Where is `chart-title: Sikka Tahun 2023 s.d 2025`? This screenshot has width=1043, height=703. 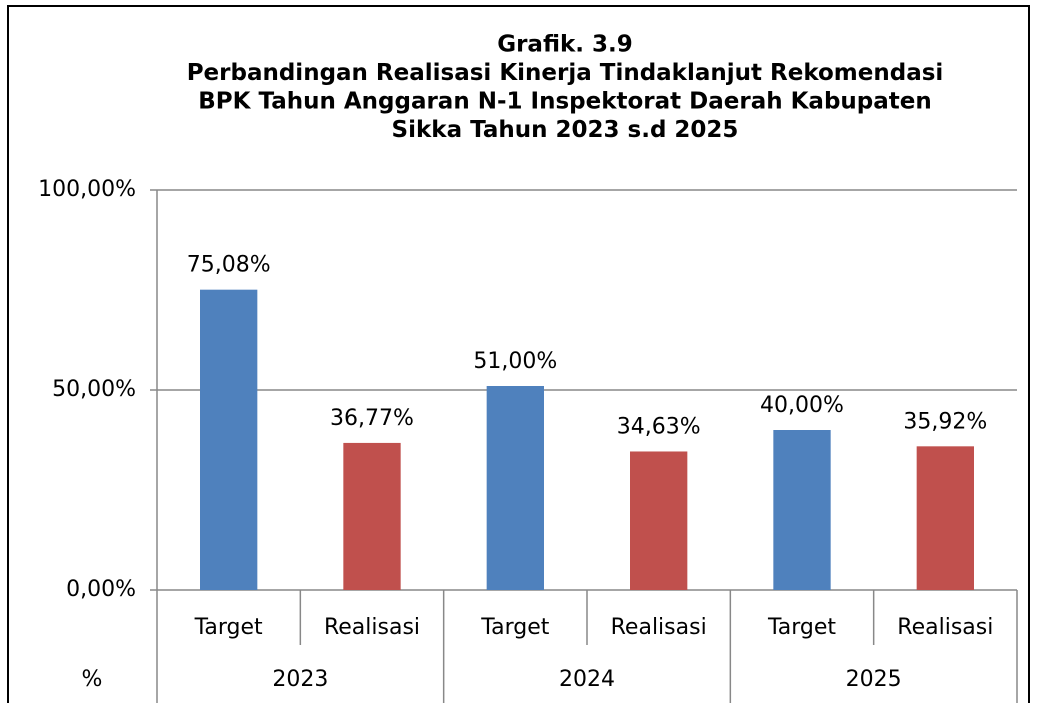
chart-title: Sikka Tahun 2023 s.d 2025 is located at coordinates (565, 130).